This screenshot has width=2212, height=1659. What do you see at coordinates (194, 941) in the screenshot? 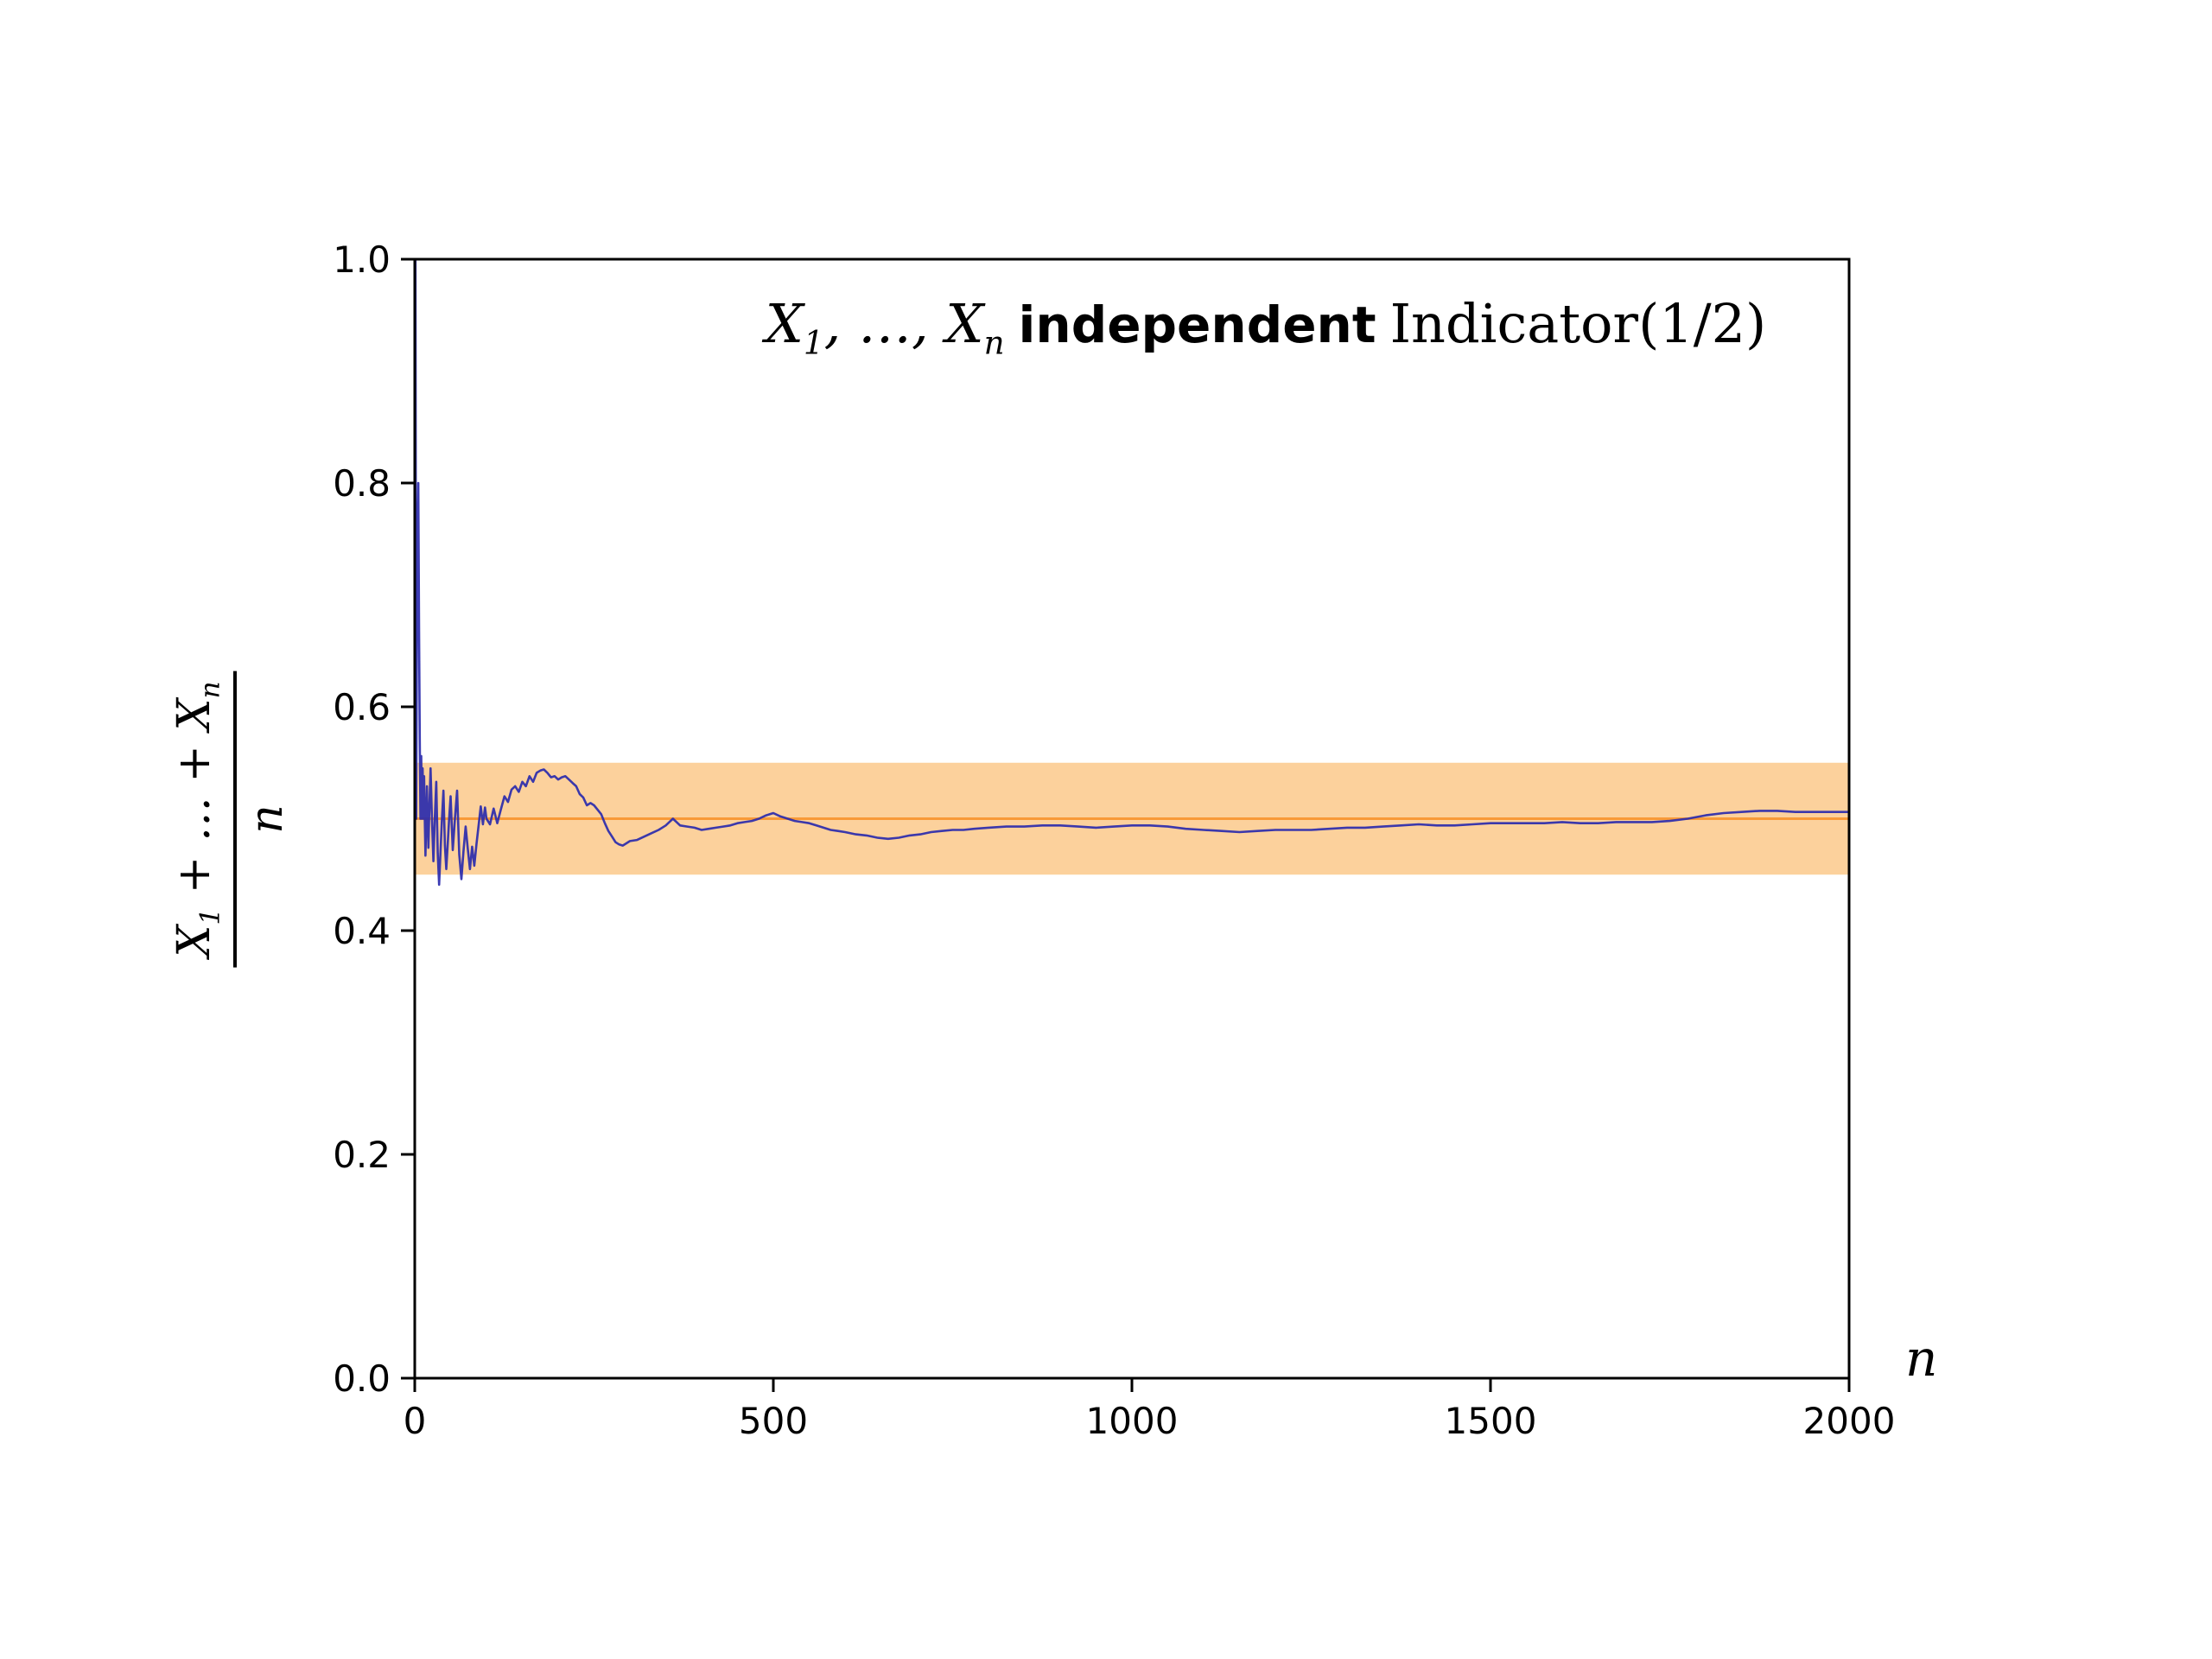
I see `num-x: X` at bounding box center [194, 941].